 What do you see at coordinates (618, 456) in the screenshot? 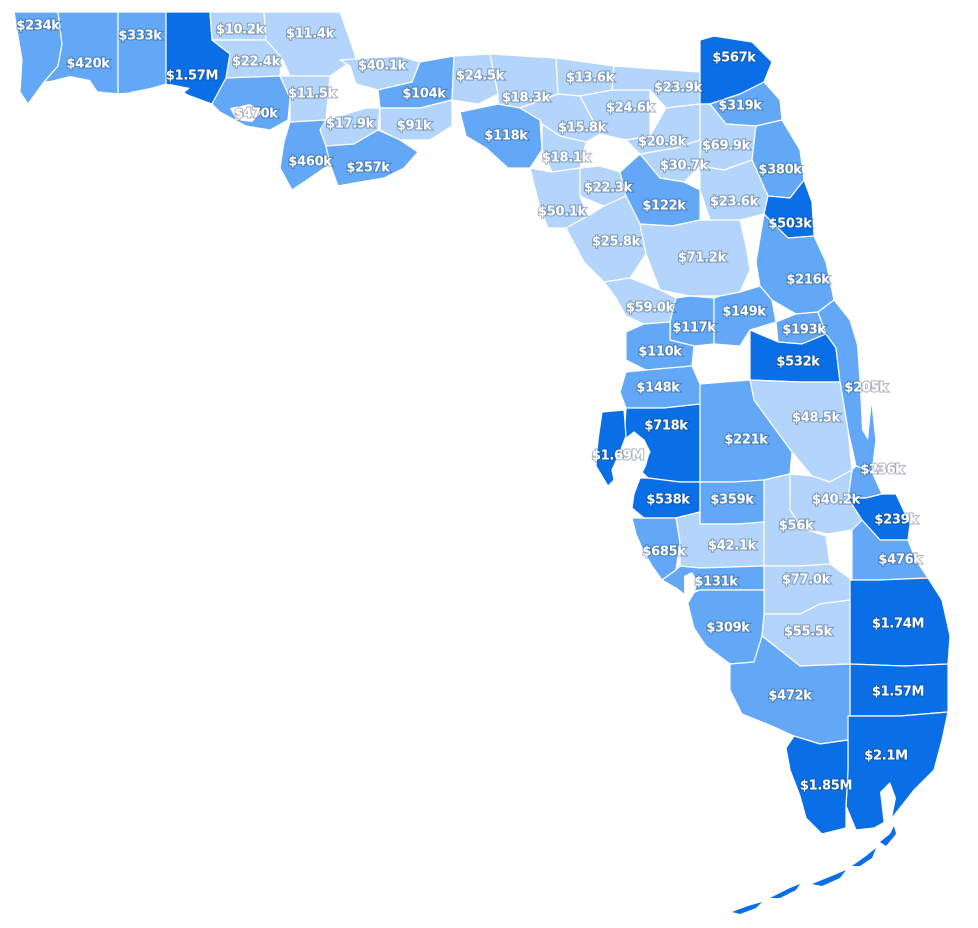
I see `value-label-pinellas: $1.69M` at bounding box center [618, 456].